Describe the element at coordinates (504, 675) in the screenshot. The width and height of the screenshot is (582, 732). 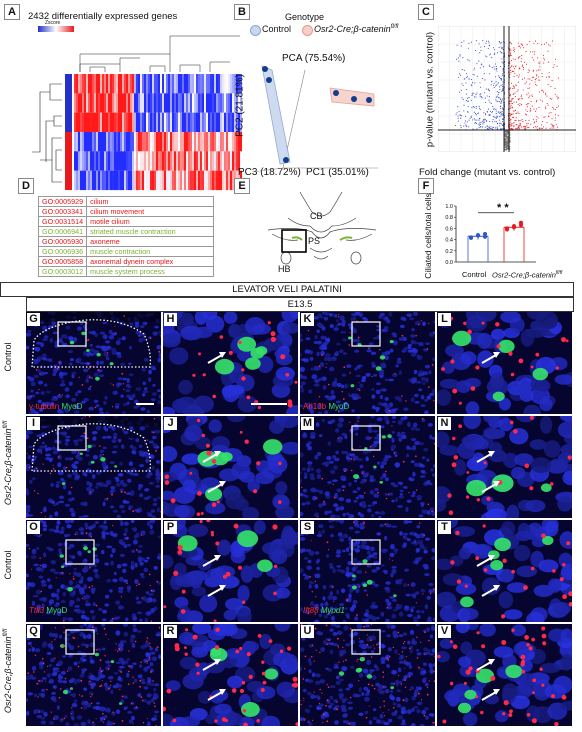
I see `micrograph-v: V` at that location.